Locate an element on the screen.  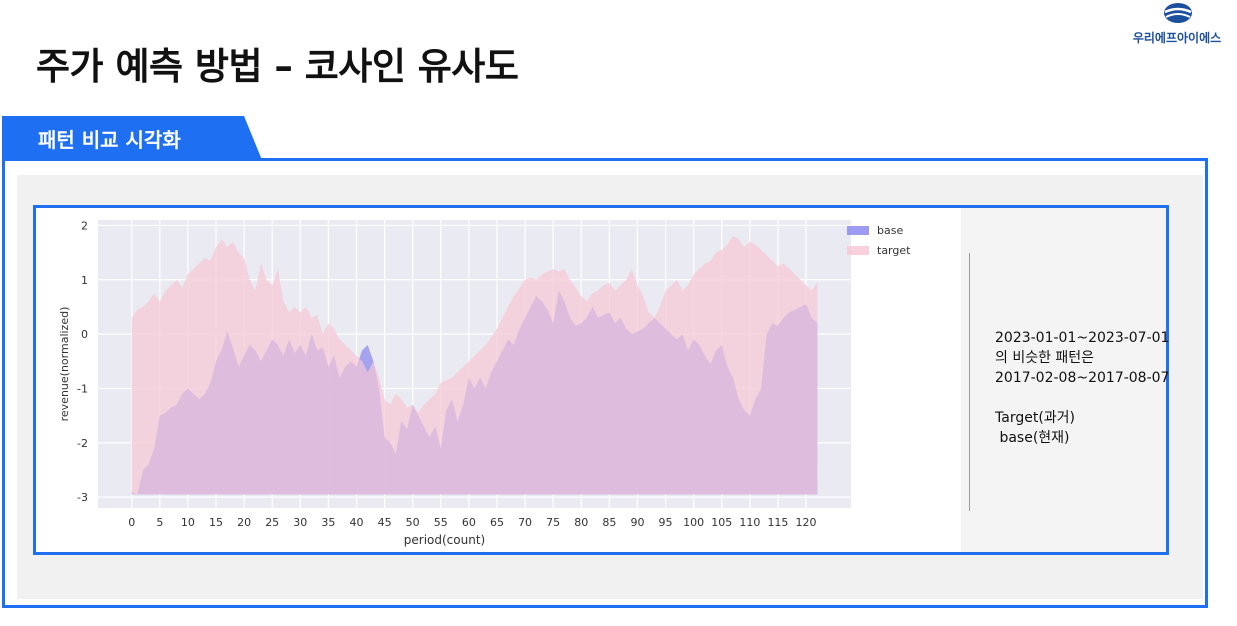
section-label: 패턴 비교 시각화 is located at coordinates (109, 140).